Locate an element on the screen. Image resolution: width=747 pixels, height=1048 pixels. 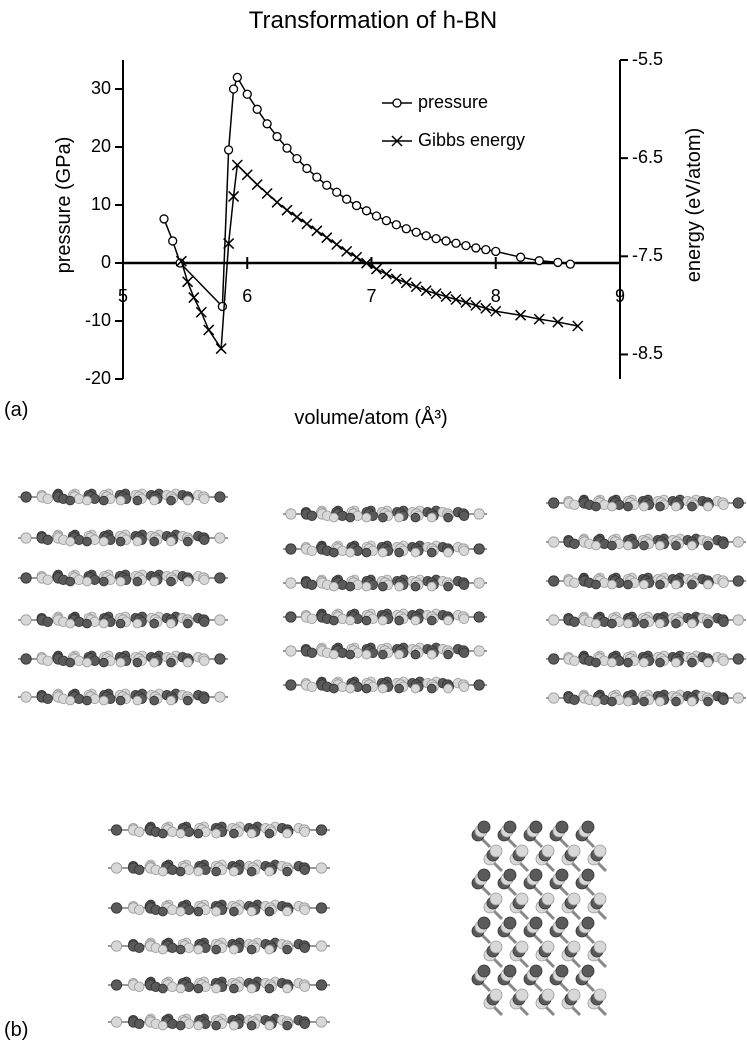
x-axis-label: volume/atom (Å³) is located at coordinates (370, 417).